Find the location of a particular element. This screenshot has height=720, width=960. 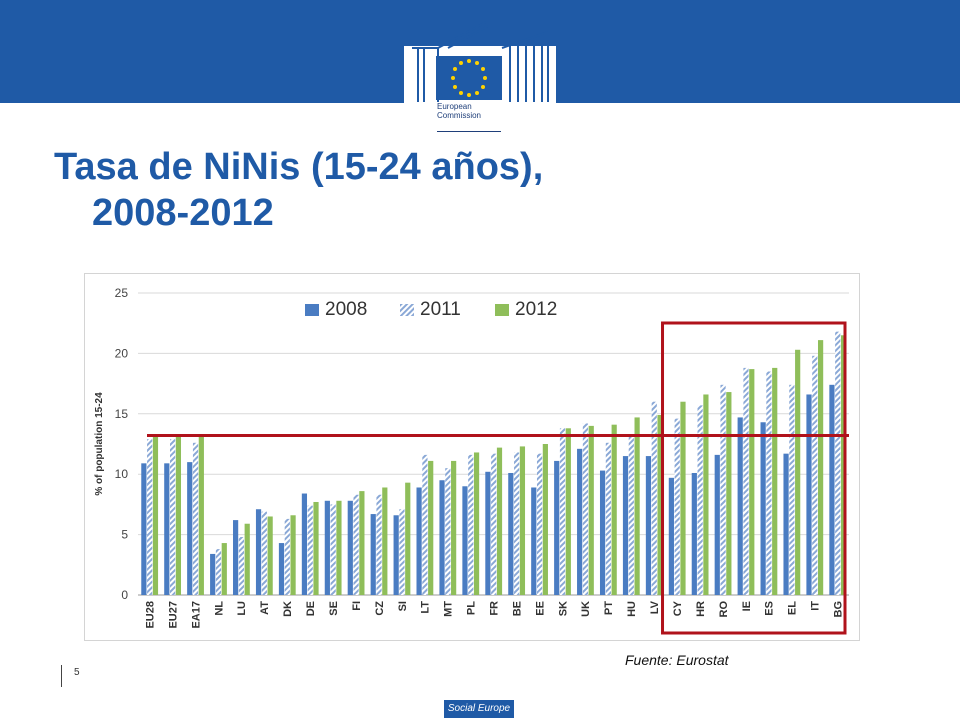

bar-2011-EU27 is located at coordinates (173, 517).